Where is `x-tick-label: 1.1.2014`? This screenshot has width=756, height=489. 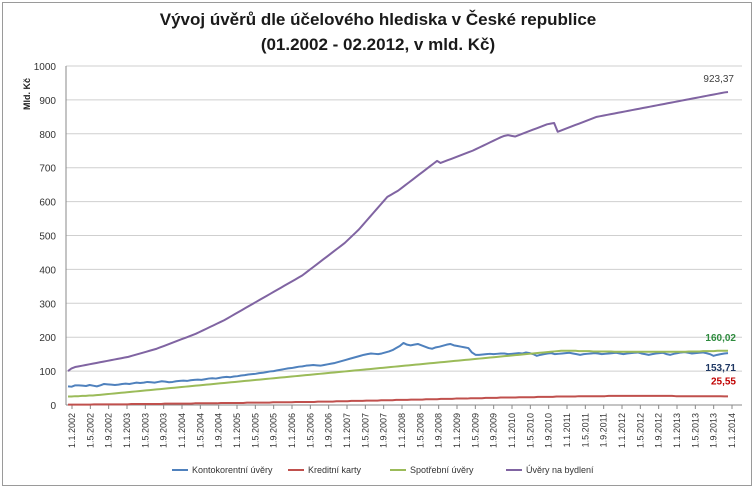
x-tick-label: 1.1.2014 is located at coordinates (732, 430).